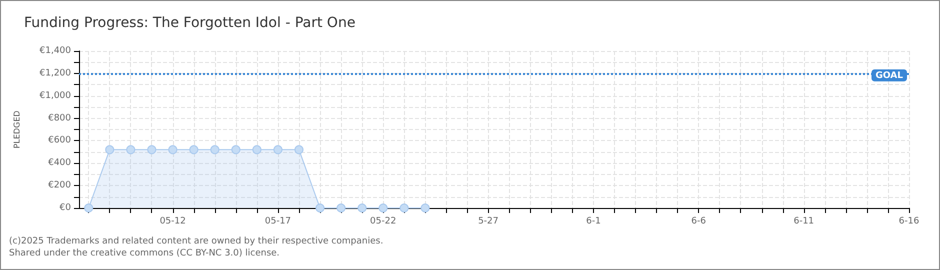 This screenshot has width=940, height=270. What do you see at coordinates (60, 185) in the screenshot?
I see `y-tick-label: €200` at bounding box center [60, 185].